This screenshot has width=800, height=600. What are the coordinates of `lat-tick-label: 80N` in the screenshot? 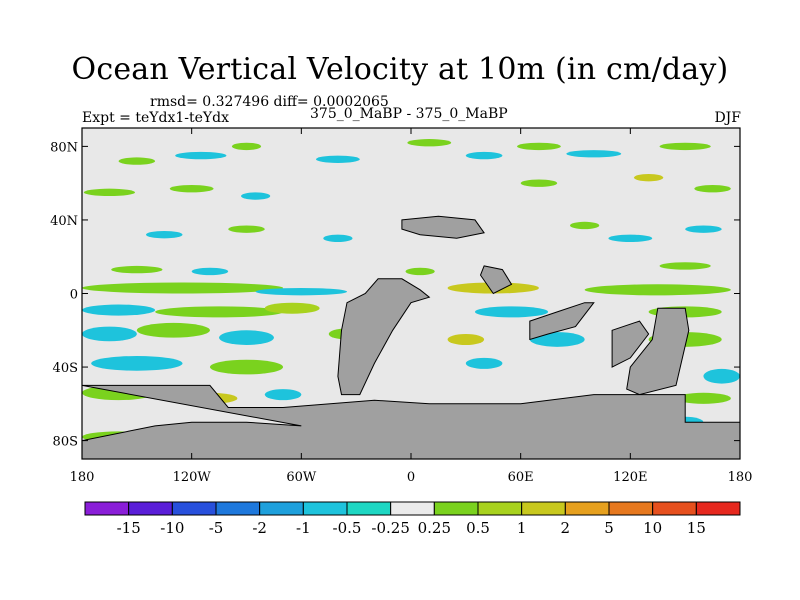 It's located at (64, 147).